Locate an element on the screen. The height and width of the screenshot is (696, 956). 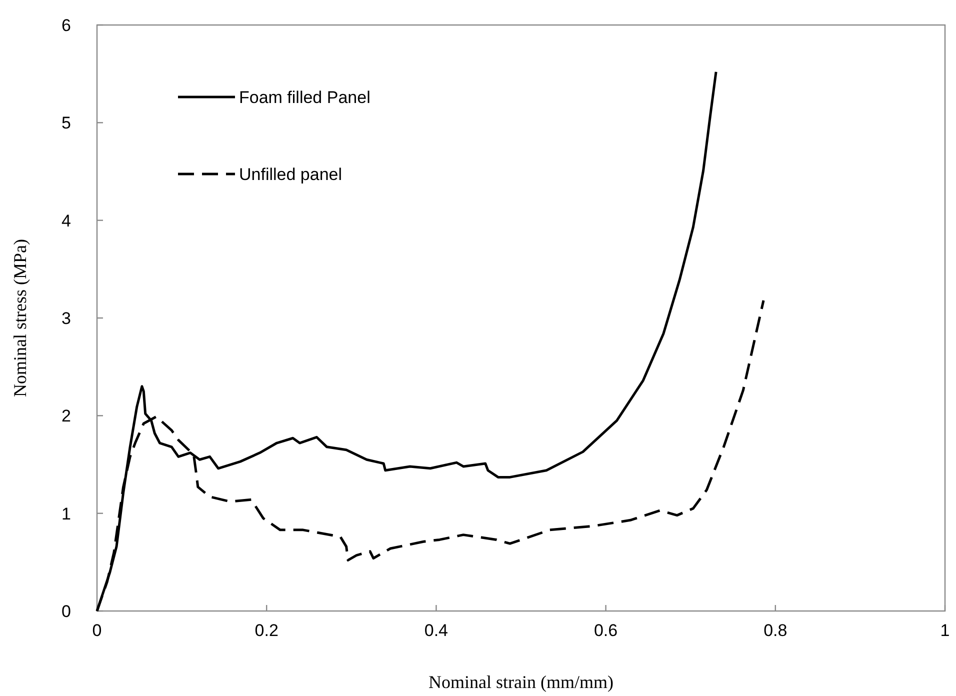
y-axis-title: Nominal stress (MPa) is located at coordinates (20, 318).